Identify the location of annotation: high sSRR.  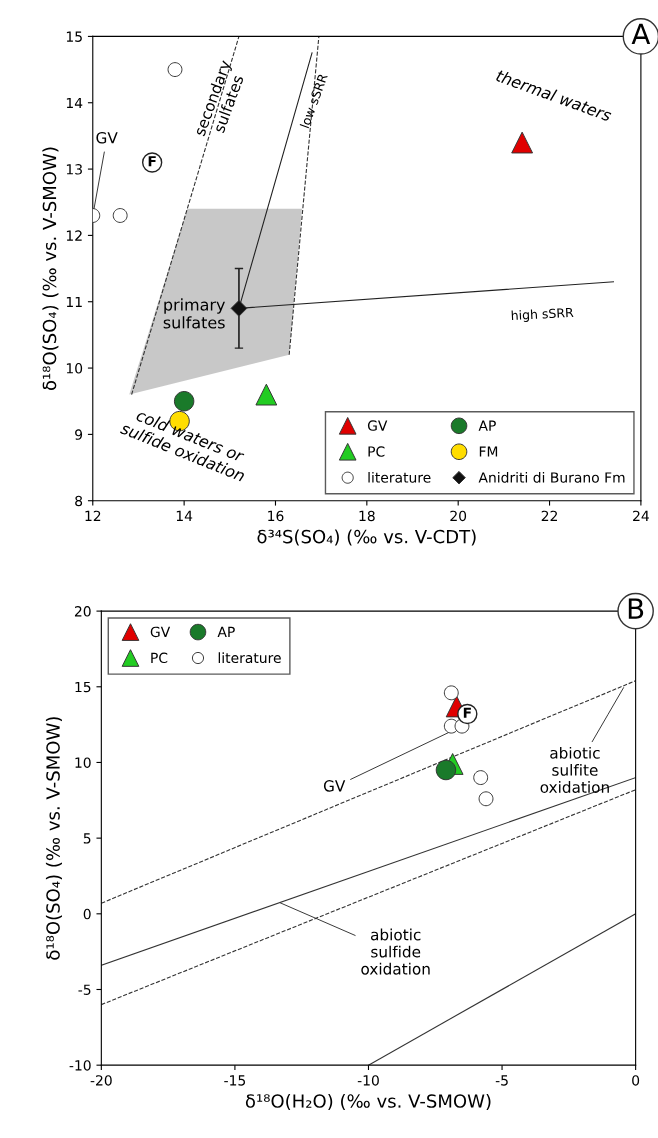
(542, 315).